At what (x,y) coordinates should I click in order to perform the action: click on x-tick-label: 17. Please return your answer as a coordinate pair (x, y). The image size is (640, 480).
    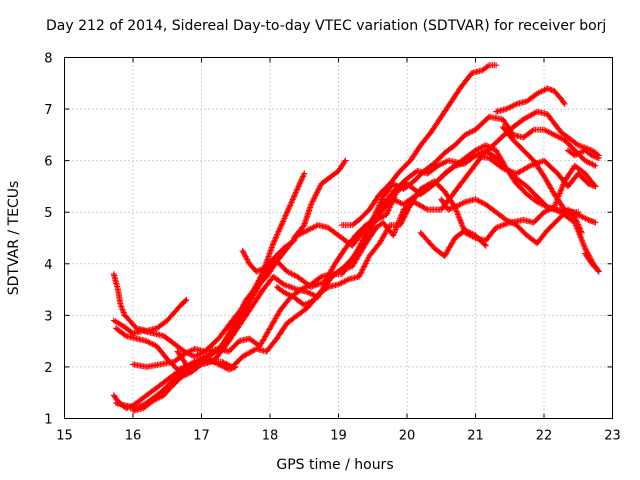
    Looking at the image, I should click on (201, 436).